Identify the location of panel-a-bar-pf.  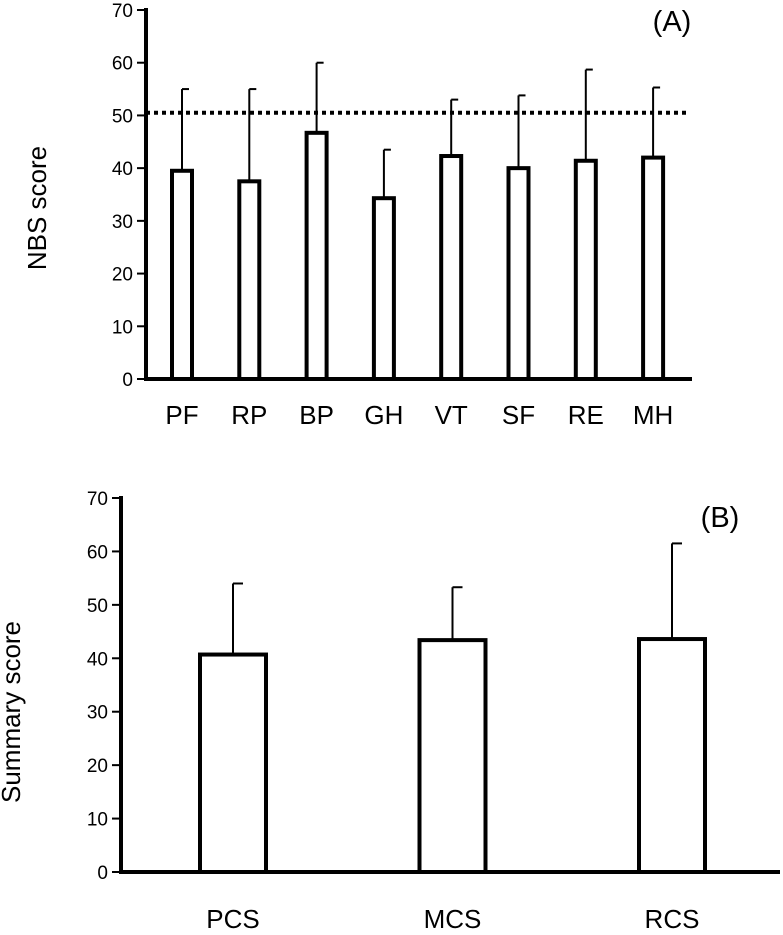
(182, 274).